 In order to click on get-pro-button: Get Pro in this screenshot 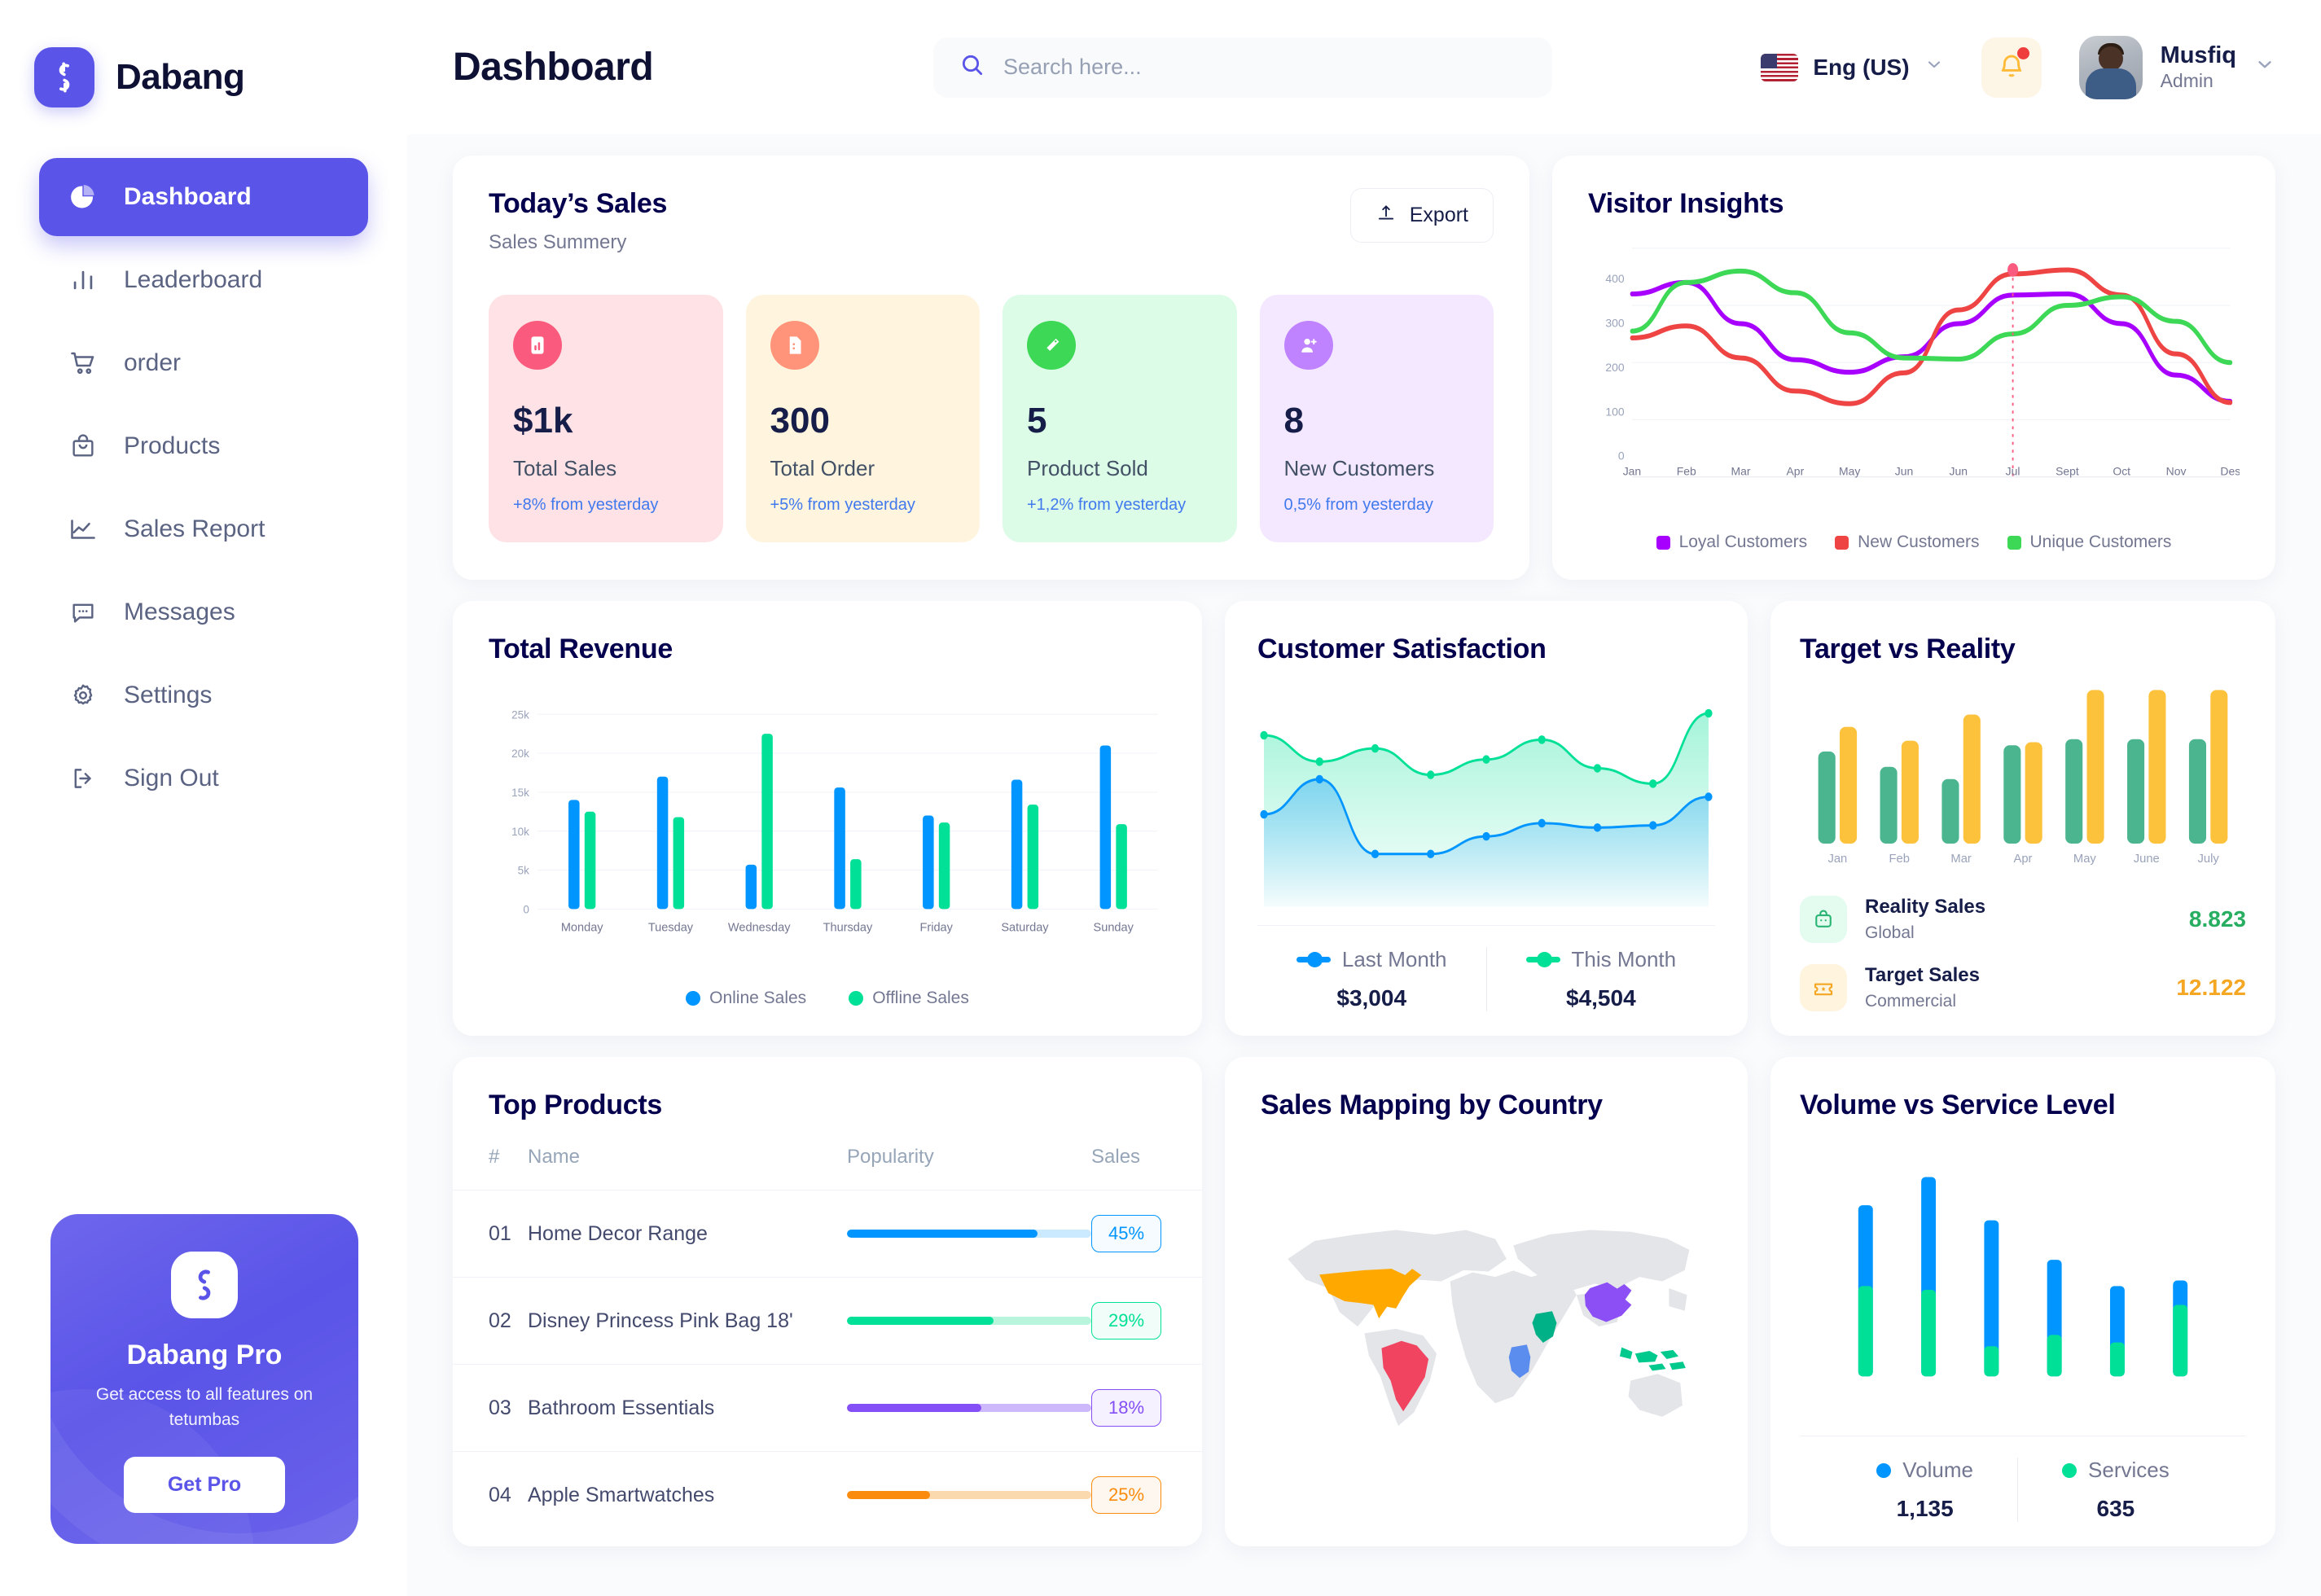, I will do `click(204, 1485)`.